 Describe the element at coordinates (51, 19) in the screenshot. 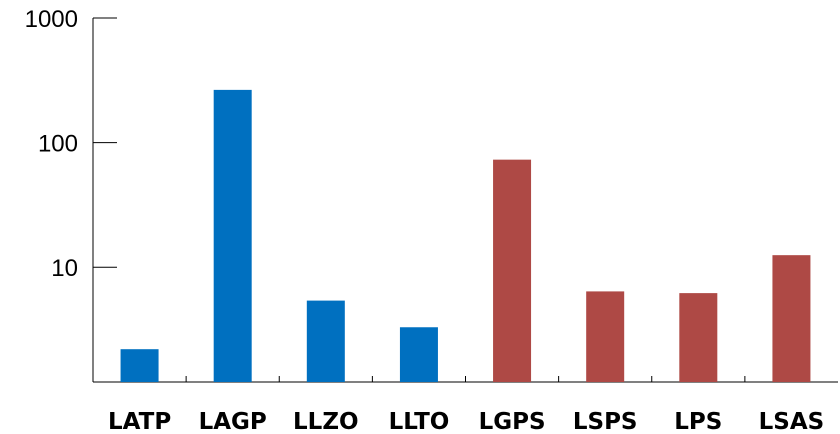

I see `y-tick-label: 1000` at that location.